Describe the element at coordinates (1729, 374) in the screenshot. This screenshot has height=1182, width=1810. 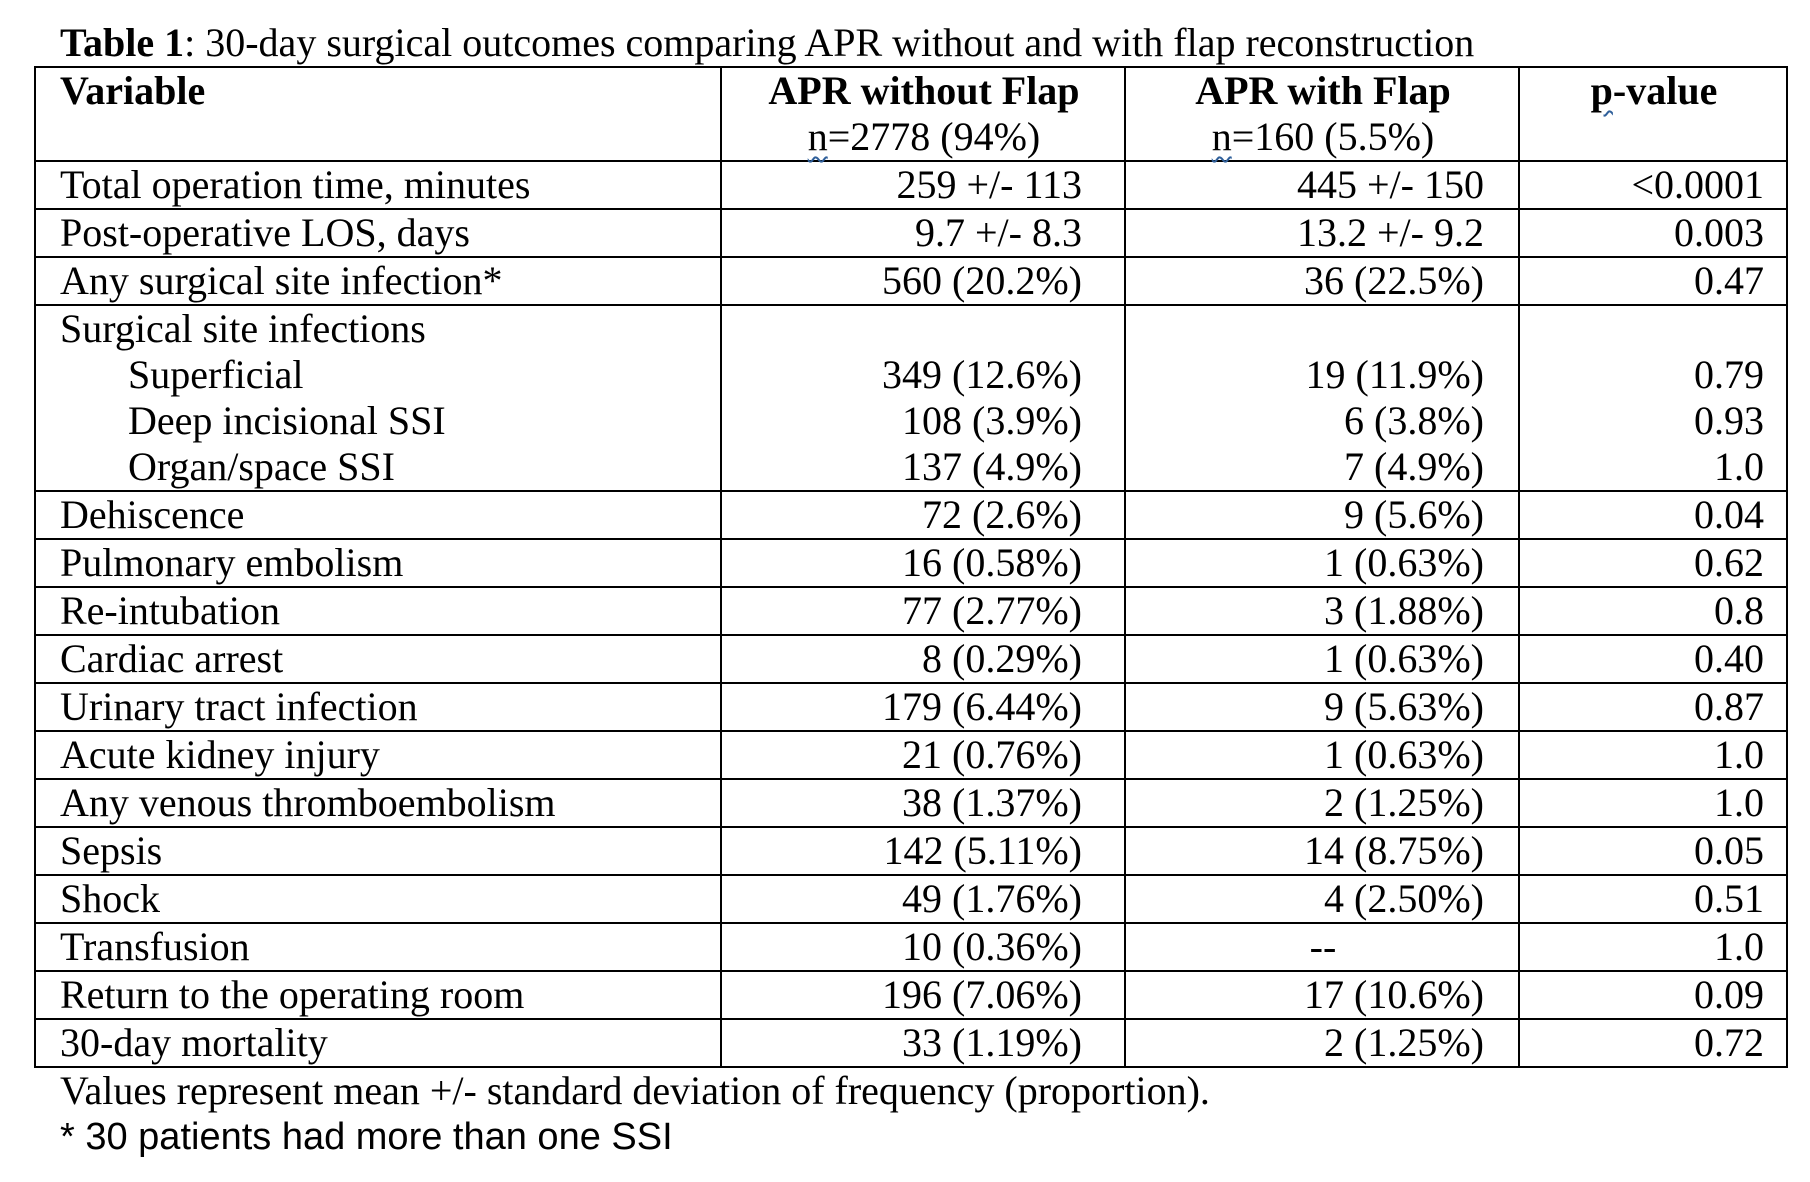
I see `ssi-subitem-p: 0.79` at that location.